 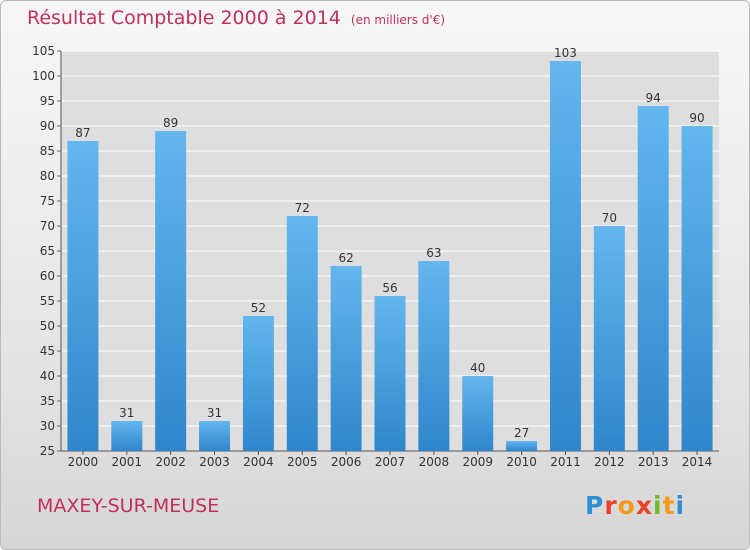 I want to click on x-tick-label: 2013, so click(x=653, y=462).